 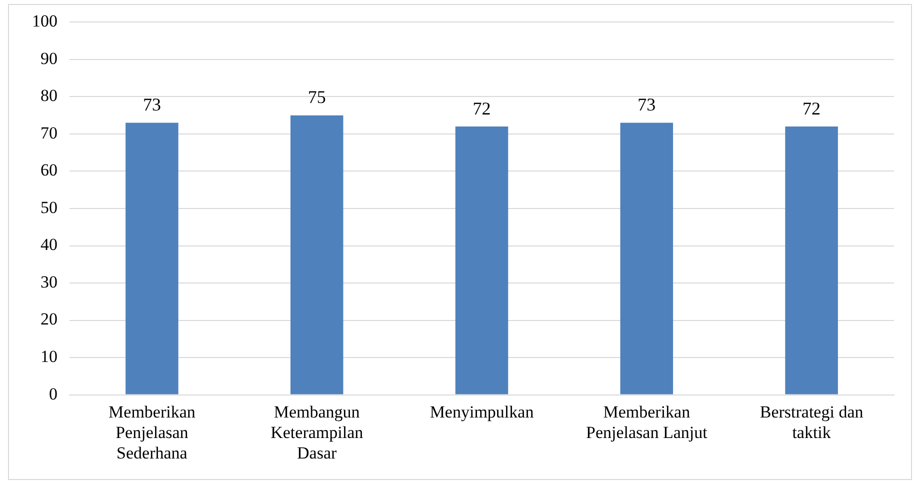 What do you see at coordinates (647, 422) in the screenshot?
I see `x-tick-label: Memberikan Penjelasan Lanjut` at bounding box center [647, 422].